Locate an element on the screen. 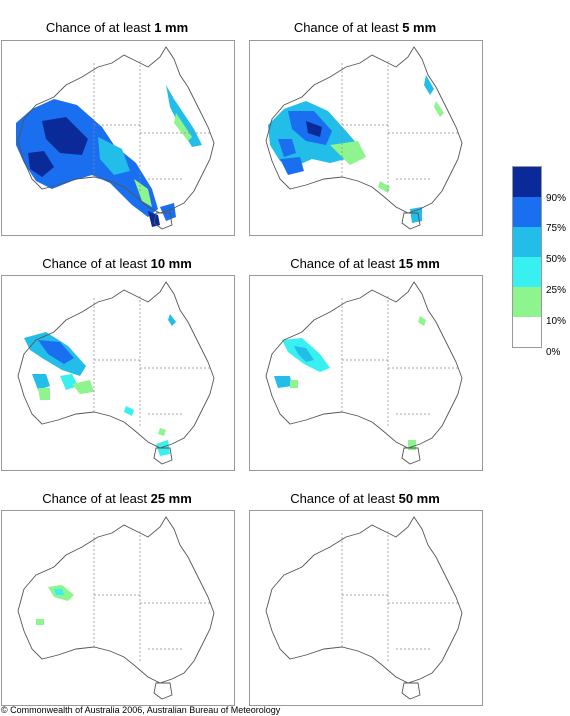 Image resolution: width=570 pixels, height=716 pixels. rain-shading-15mm is located at coordinates (350, 383).